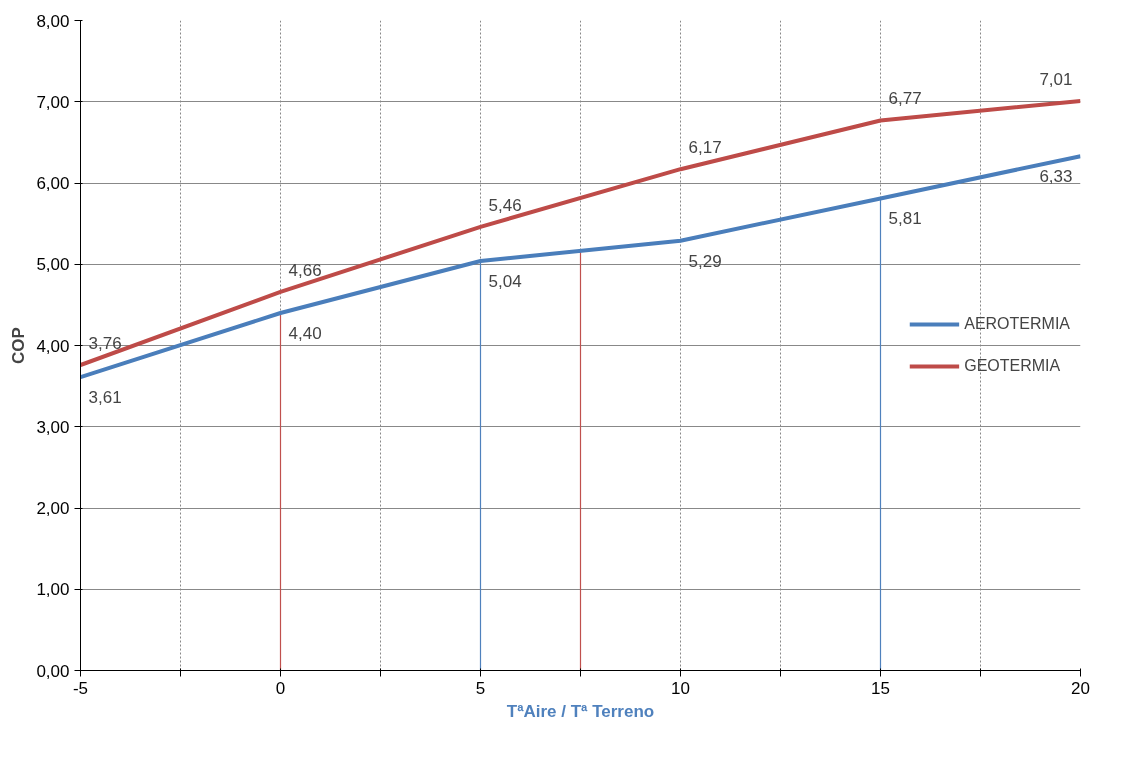 The width and height of the screenshot is (1143, 781). I want to click on x-tick-label: 0, so click(280, 688).